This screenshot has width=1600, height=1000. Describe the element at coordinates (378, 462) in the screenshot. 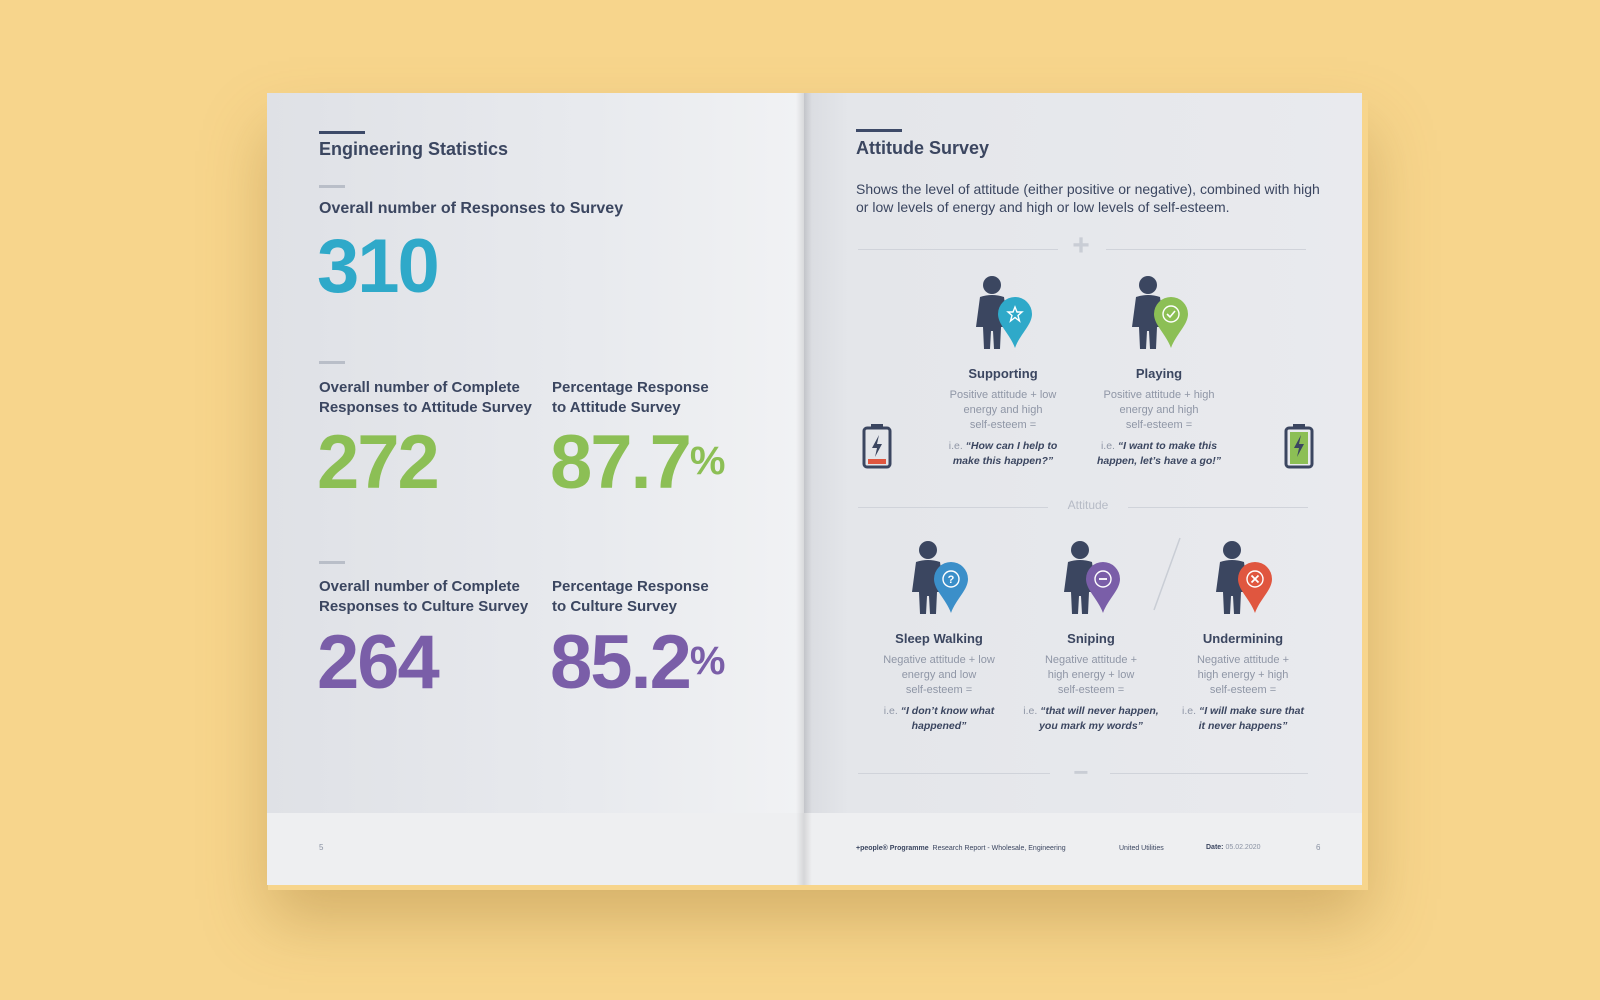

I see `stat-value: 272` at that location.